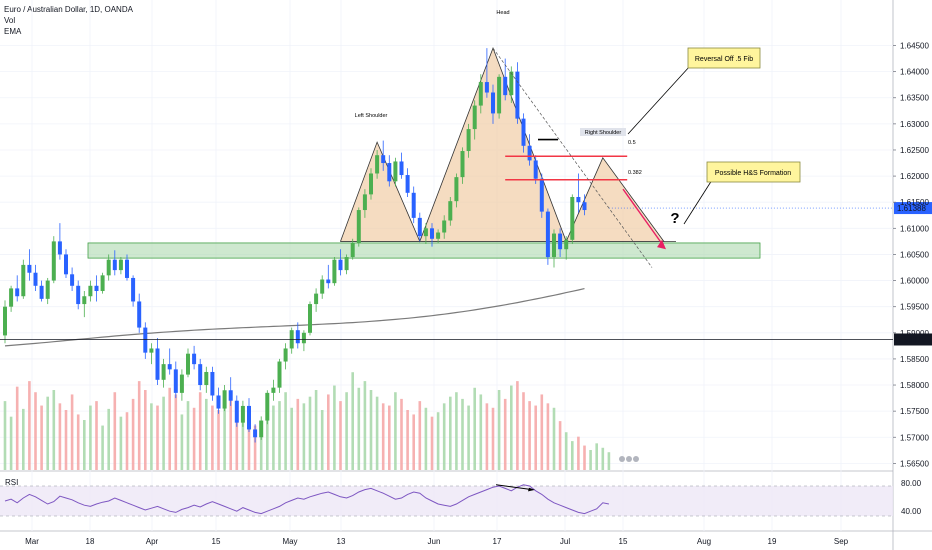 The height and width of the screenshot is (550, 932). Describe the element at coordinates (514, 487) in the screenshot. I see `divergence-arrow` at that location.